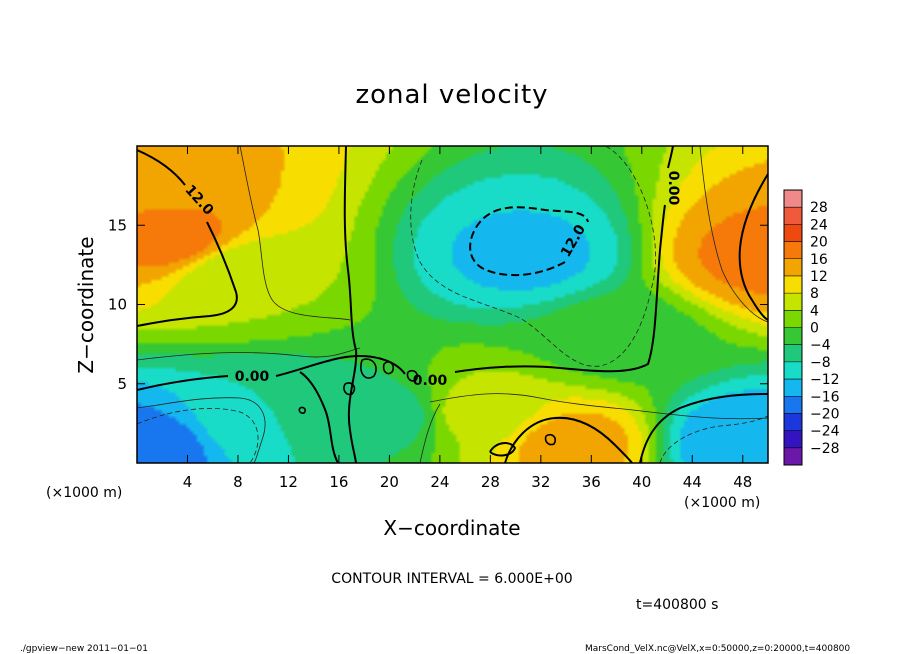 The height and width of the screenshot is (654, 904). Describe the element at coordinates (814, 329) in the screenshot. I see `colorbar-label: 0` at that location.